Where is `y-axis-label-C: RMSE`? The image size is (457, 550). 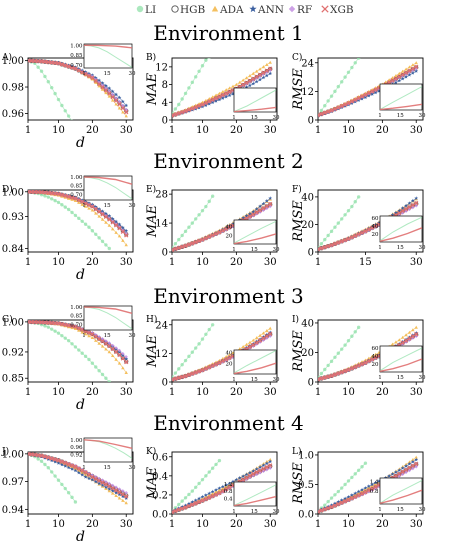
y-axis-label-C: RMSE is located at coordinates (298, 89).